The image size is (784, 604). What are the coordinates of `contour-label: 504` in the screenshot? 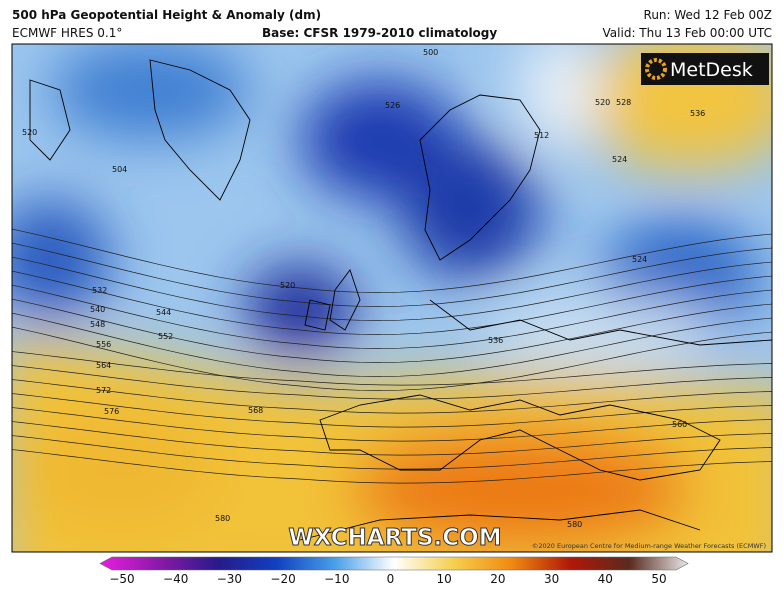 It's located at (119, 169).